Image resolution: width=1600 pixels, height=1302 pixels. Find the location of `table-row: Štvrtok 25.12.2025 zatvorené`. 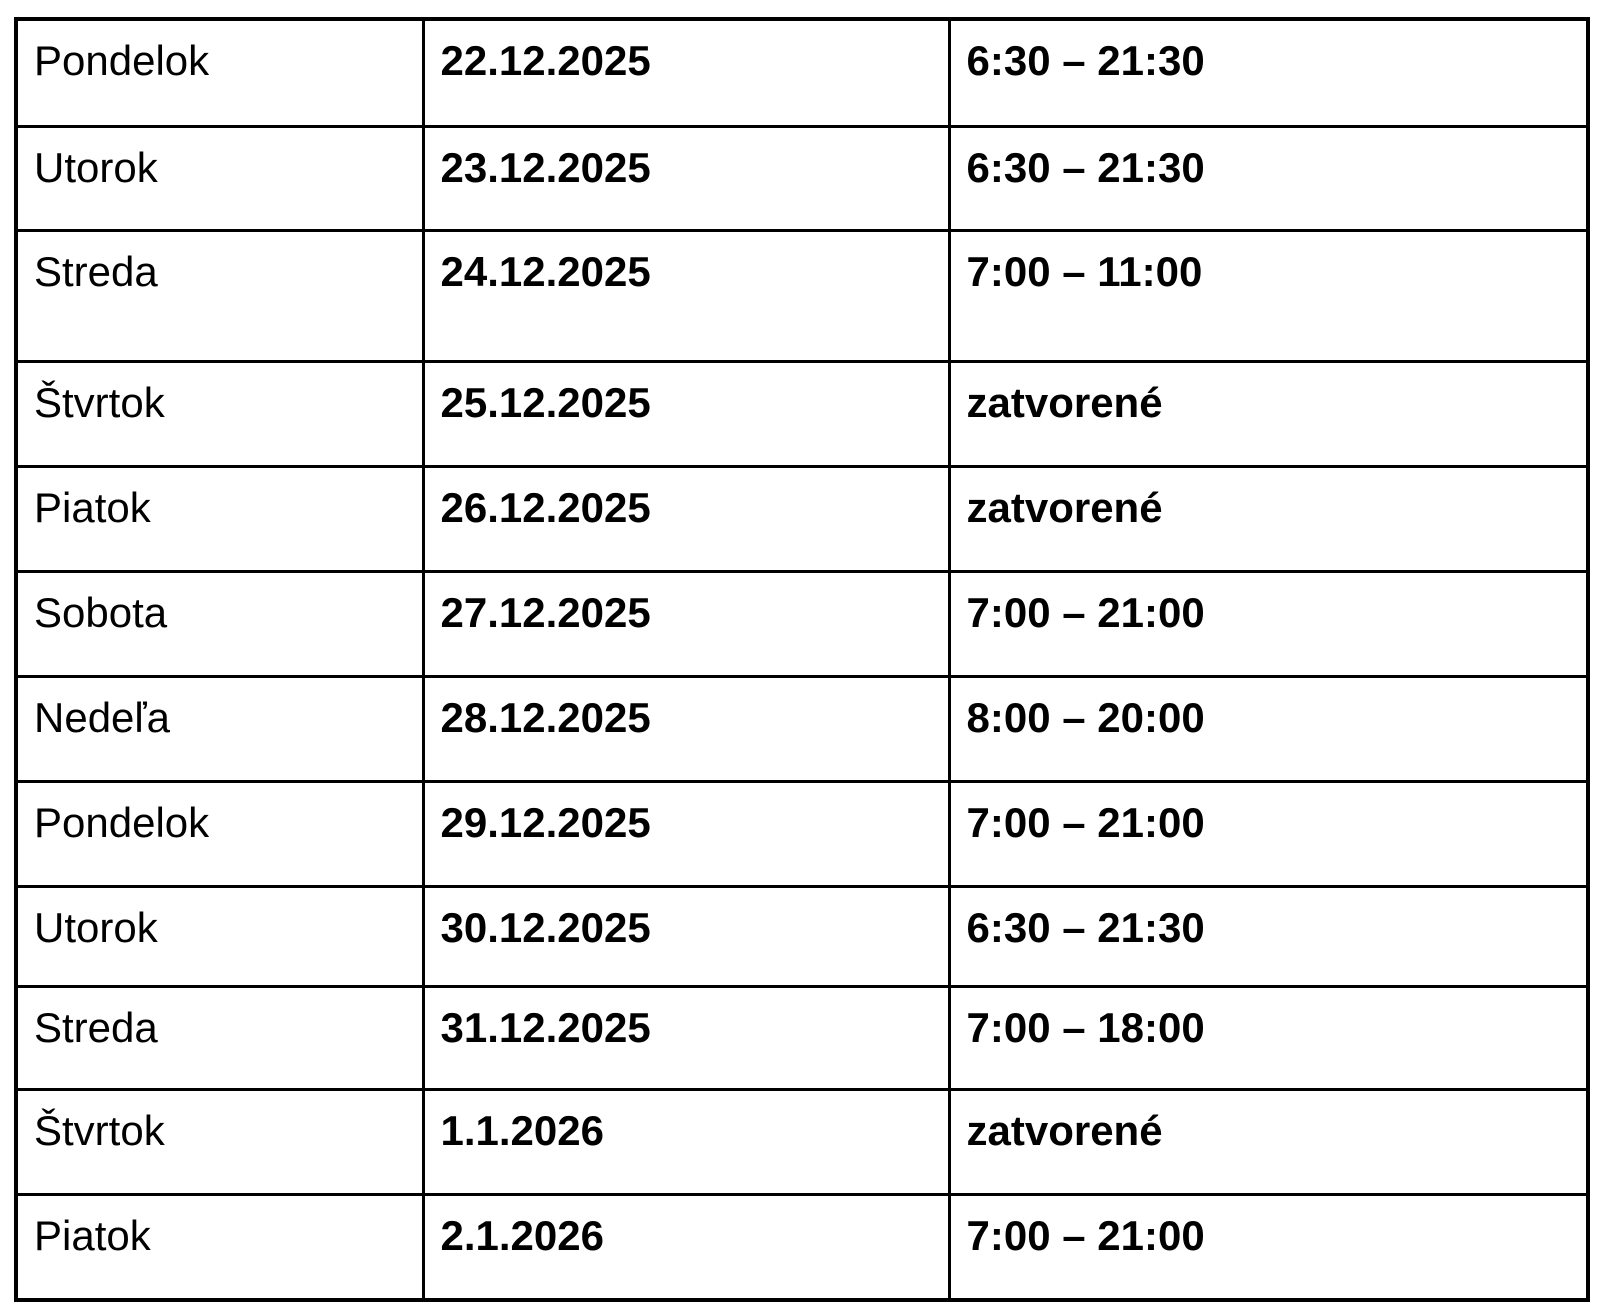

table-row: Štvrtok 25.12.2025 zatvorené is located at coordinates (802, 414).